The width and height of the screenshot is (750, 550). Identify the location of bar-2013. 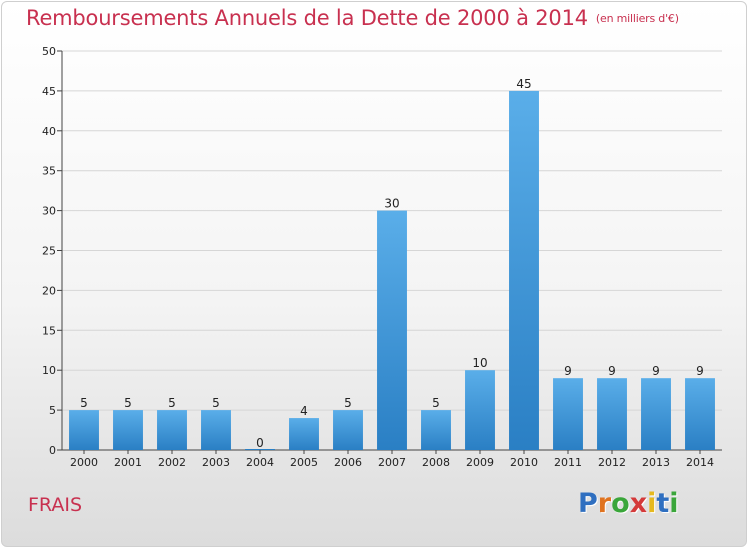
(656, 414).